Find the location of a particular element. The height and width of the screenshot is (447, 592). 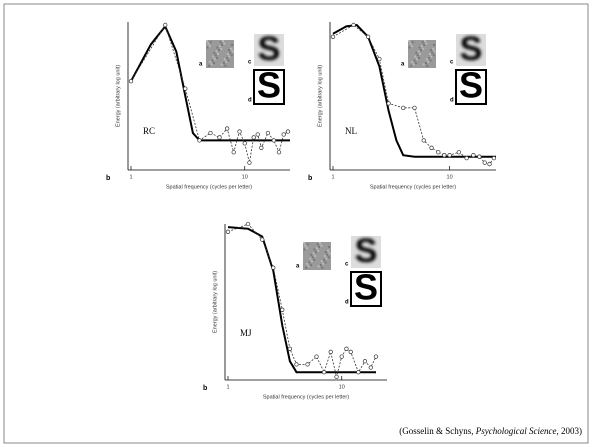

x-tick-label: 10 is located at coordinates (245, 177).